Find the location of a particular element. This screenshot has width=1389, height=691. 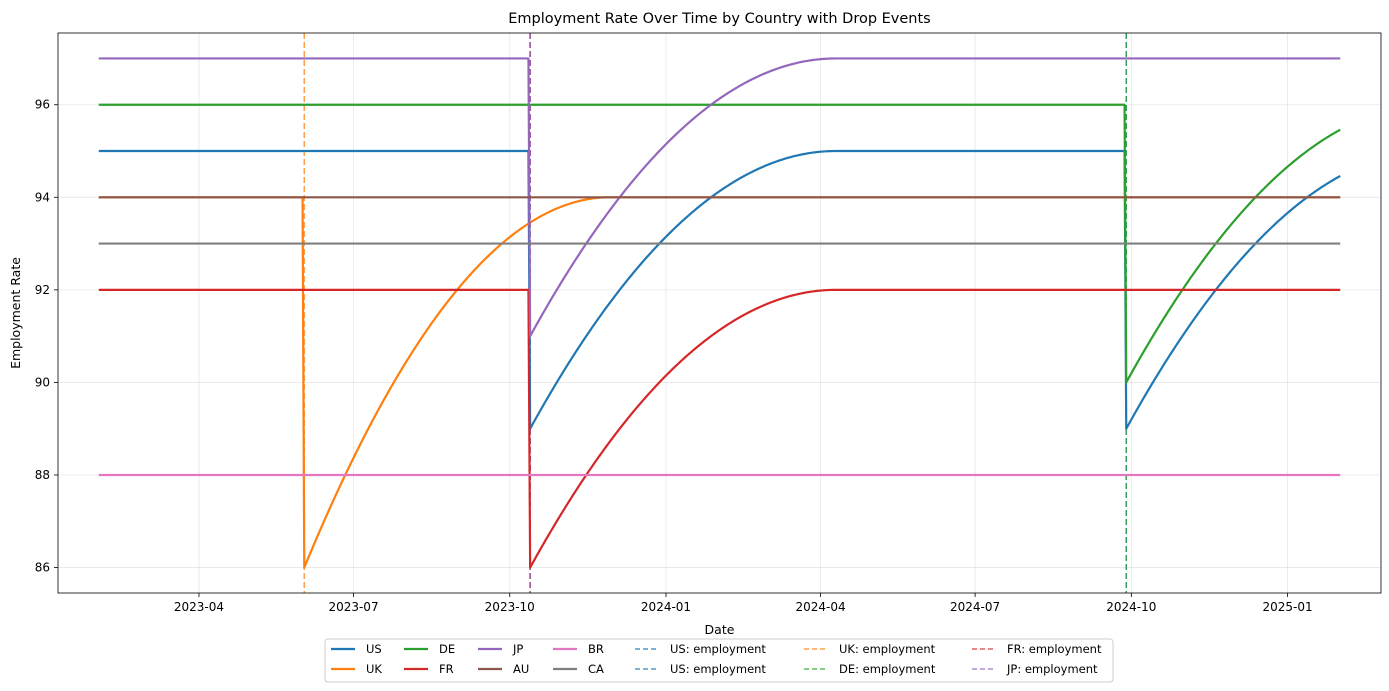

y-axis-label: Employment Rate is located at coordinates (15, 313).